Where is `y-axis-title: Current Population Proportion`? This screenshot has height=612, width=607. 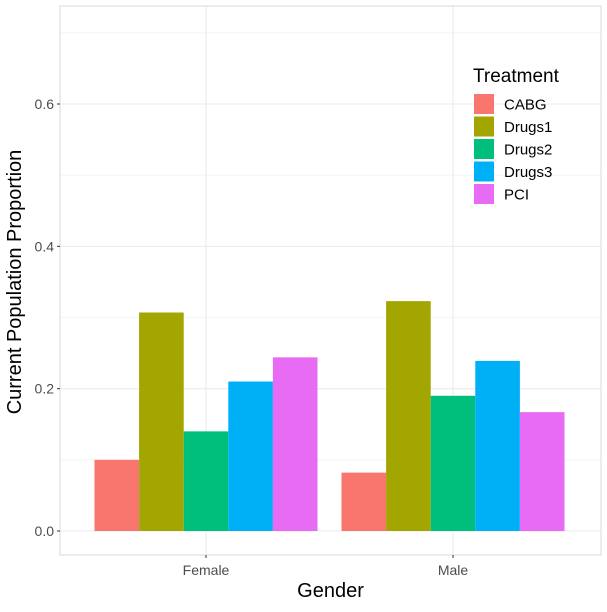
y-axis-title: Current Population Proportion is located at coordinates (15, 282).